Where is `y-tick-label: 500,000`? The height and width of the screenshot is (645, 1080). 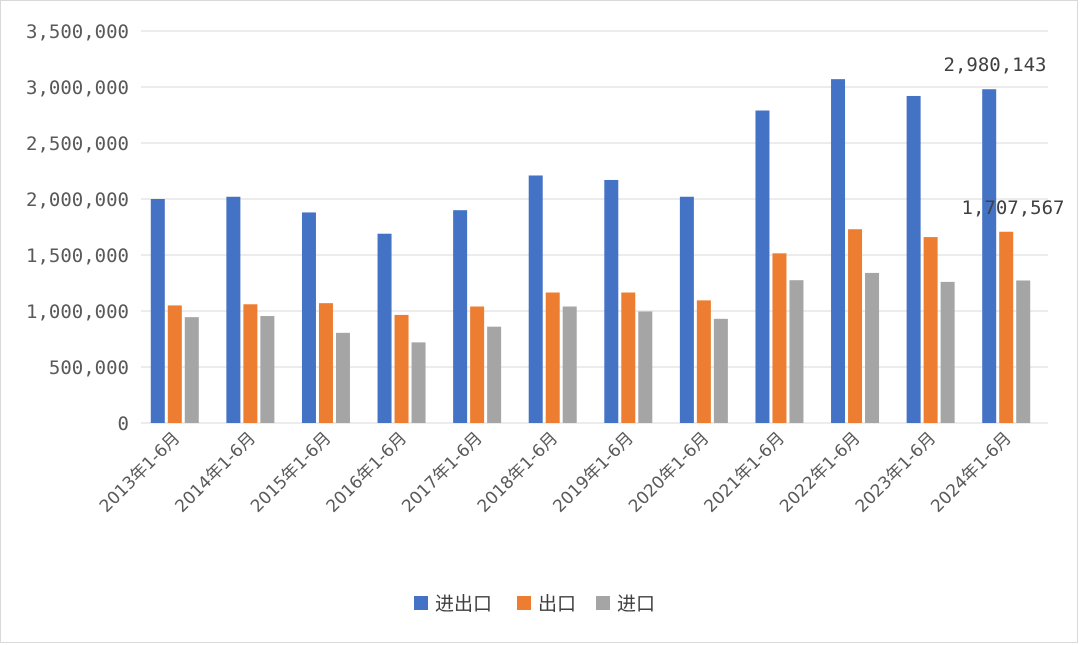 y-tick-label: 500,000 is located at coordinates (89, 368).